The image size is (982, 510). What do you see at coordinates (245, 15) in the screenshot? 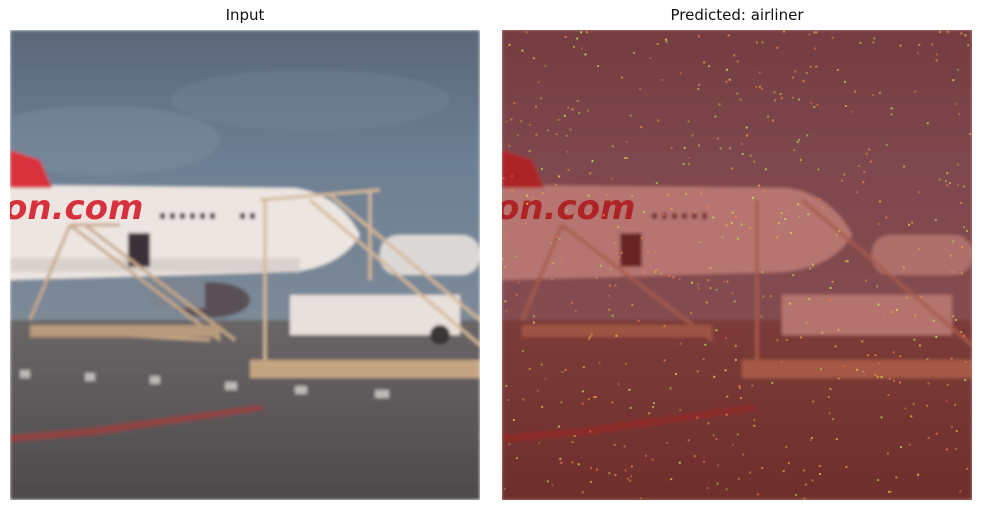
I see `input-panel-title: Input` at bounding box center [245, 15].